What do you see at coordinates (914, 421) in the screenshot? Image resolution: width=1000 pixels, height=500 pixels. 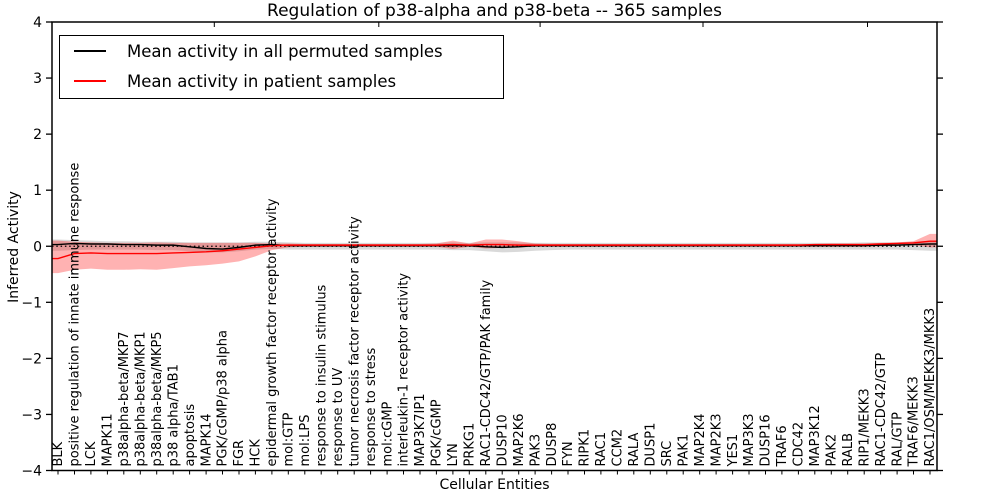 I see `x-category-label: TRAF6/MEKK3` at bounding box center [914, 421].